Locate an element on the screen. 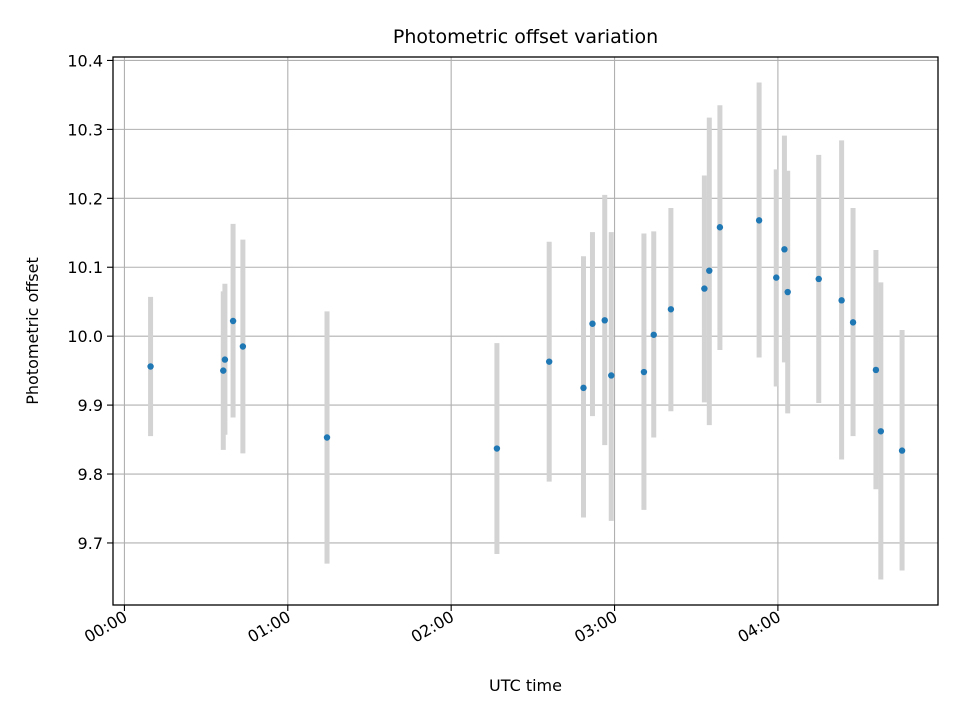 This screenshot has width=960, height=720. y-tick-label: 9.9 is located at coordinates (90, 405).